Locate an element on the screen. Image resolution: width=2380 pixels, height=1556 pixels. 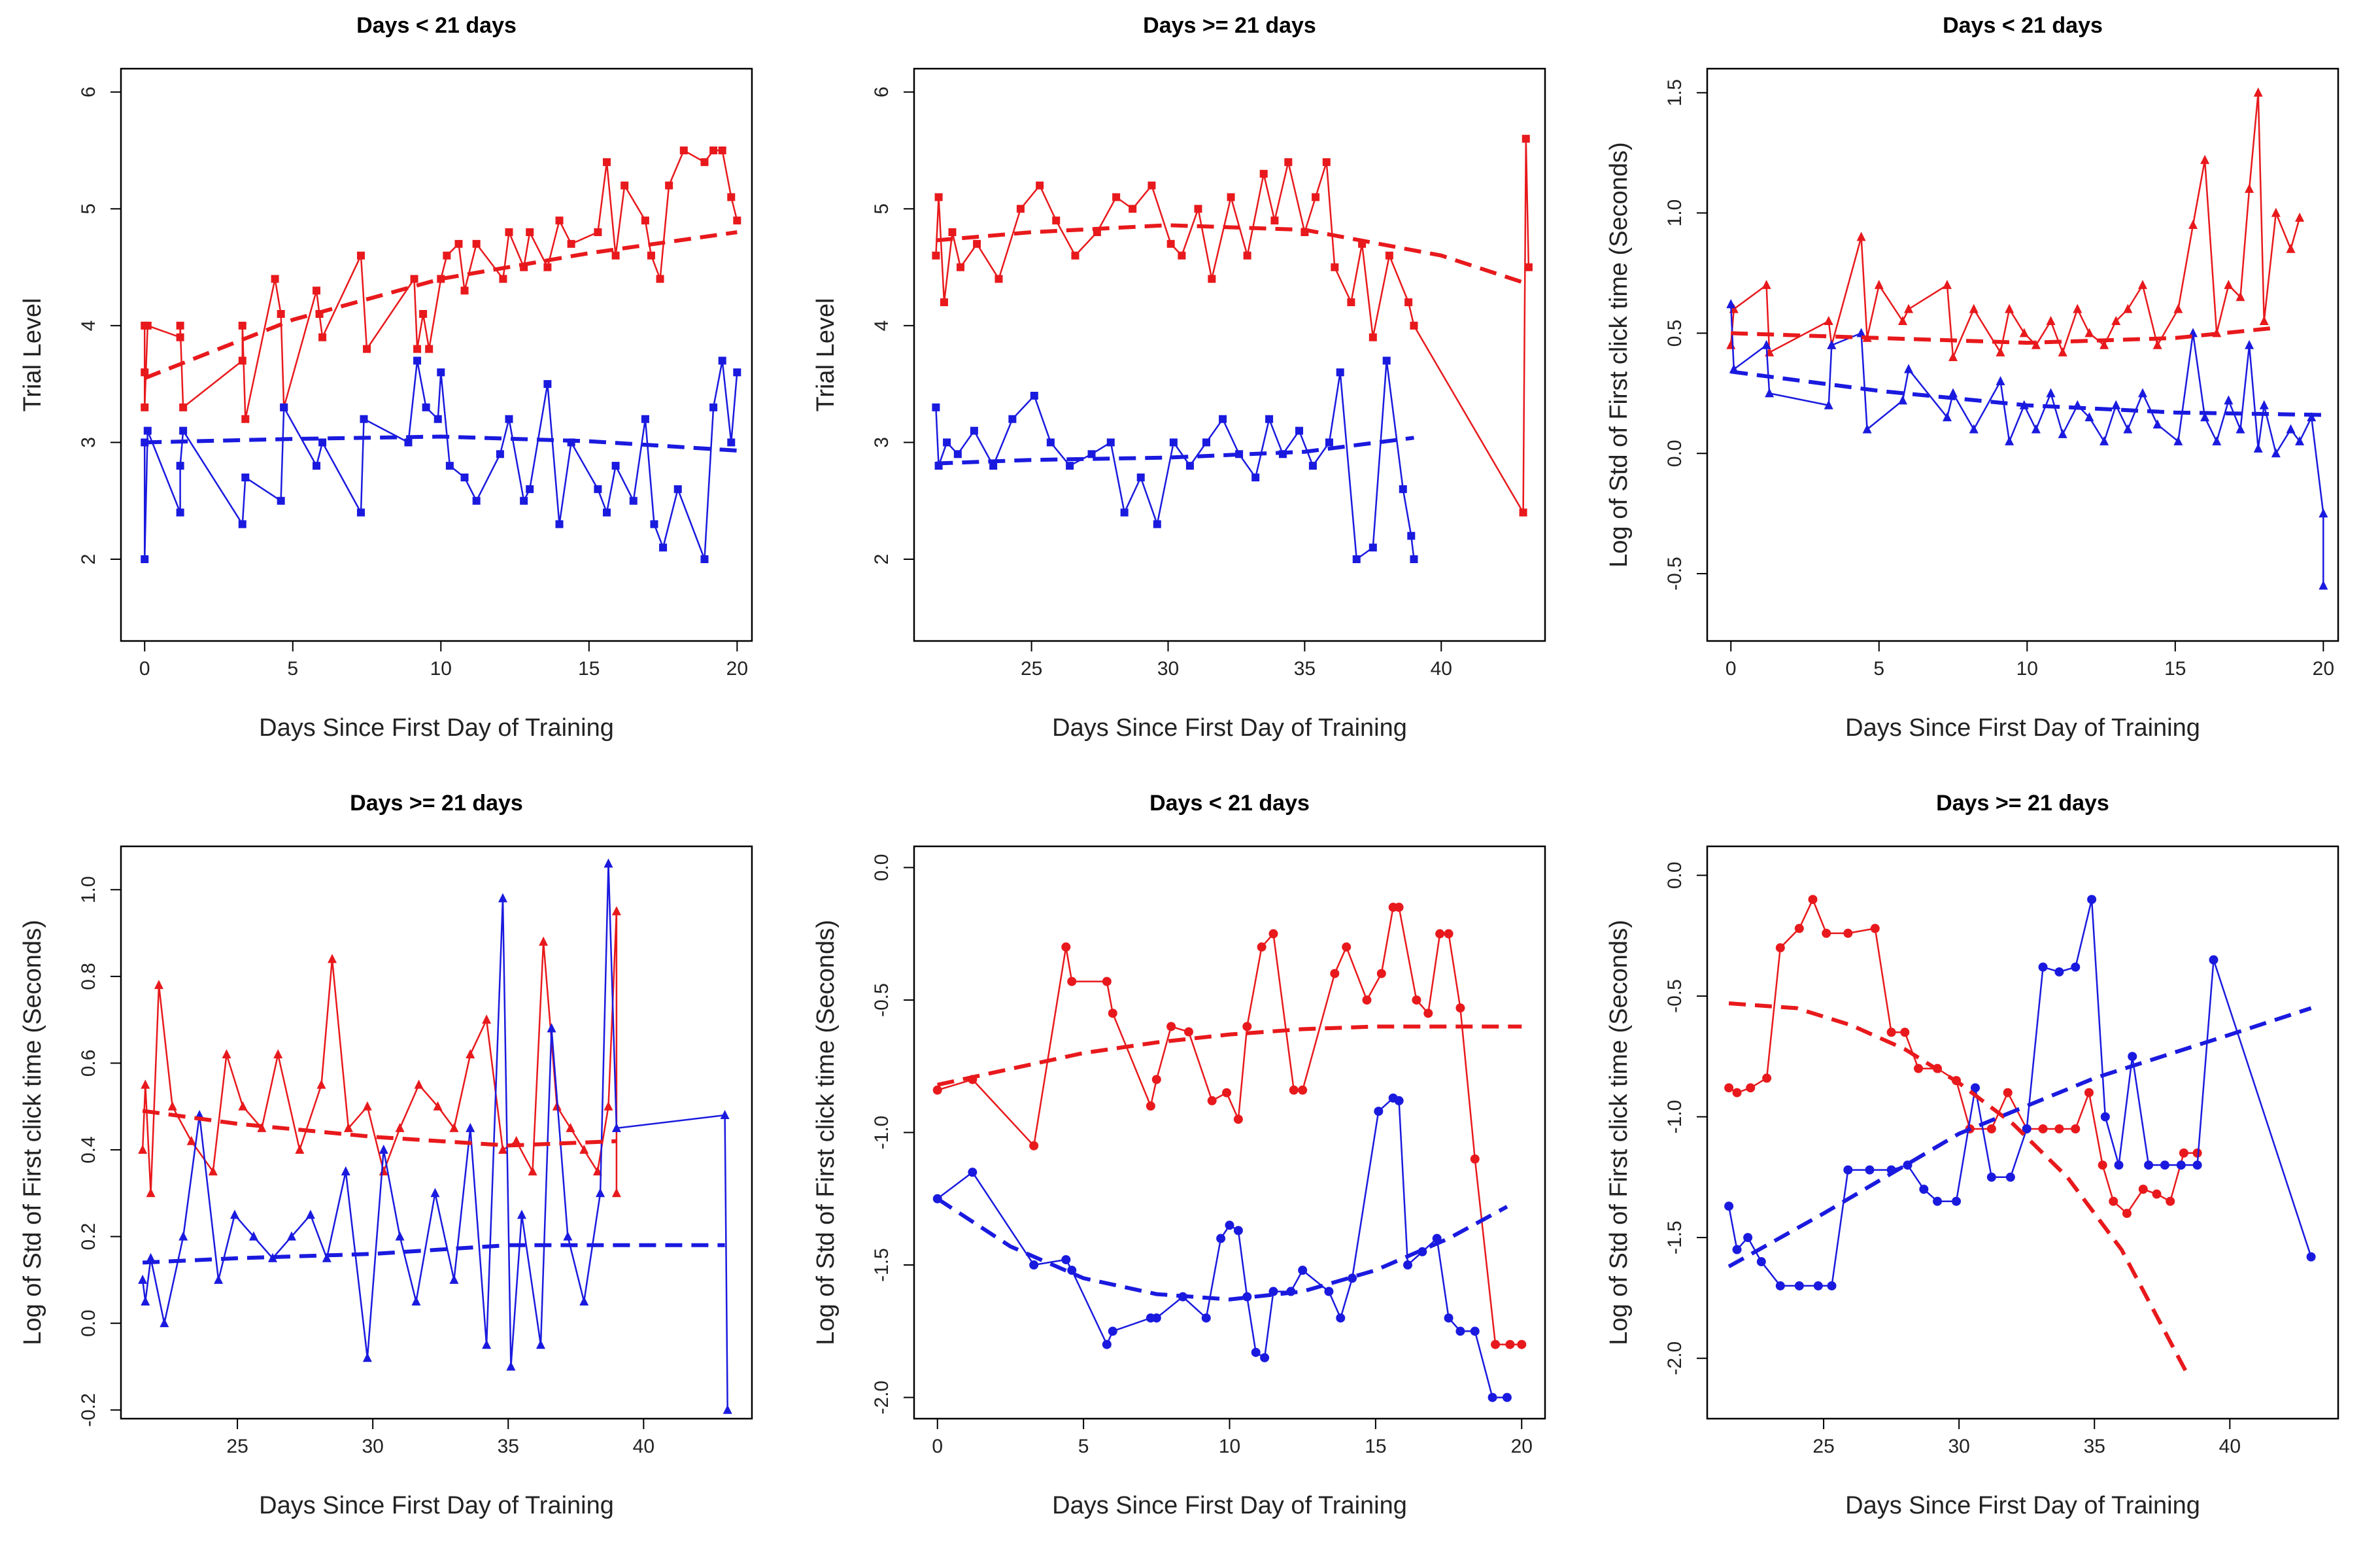
x-tick-label: 20 is located at coordinates (1522, 1447).